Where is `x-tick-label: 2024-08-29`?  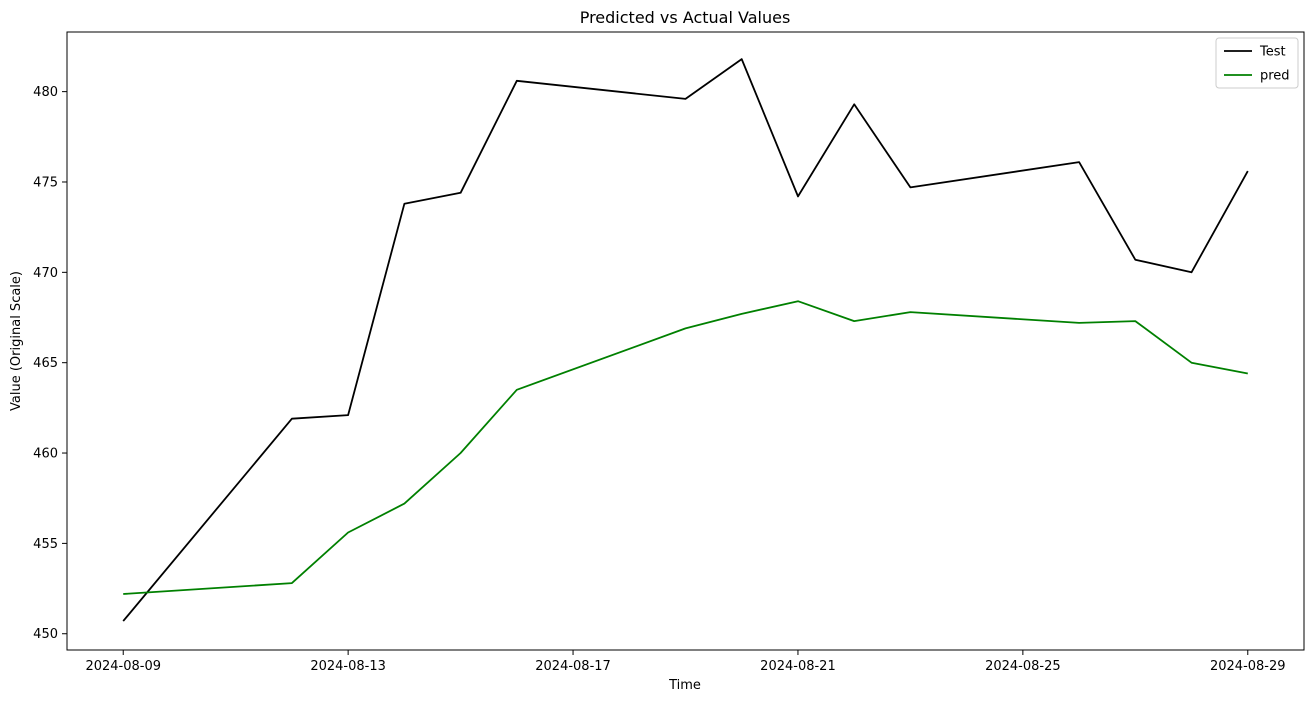 x-tick-label: 2024-08-29 is located at coordinates (1248, 666).